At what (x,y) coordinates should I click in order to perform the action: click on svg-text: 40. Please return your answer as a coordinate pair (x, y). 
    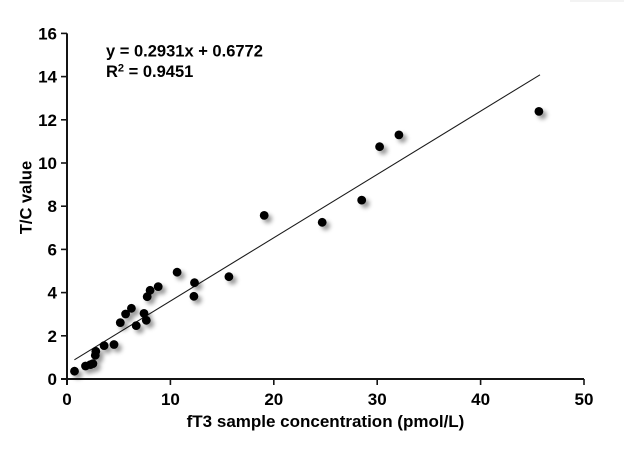
    Looking at the image, I should click on (480, 399).